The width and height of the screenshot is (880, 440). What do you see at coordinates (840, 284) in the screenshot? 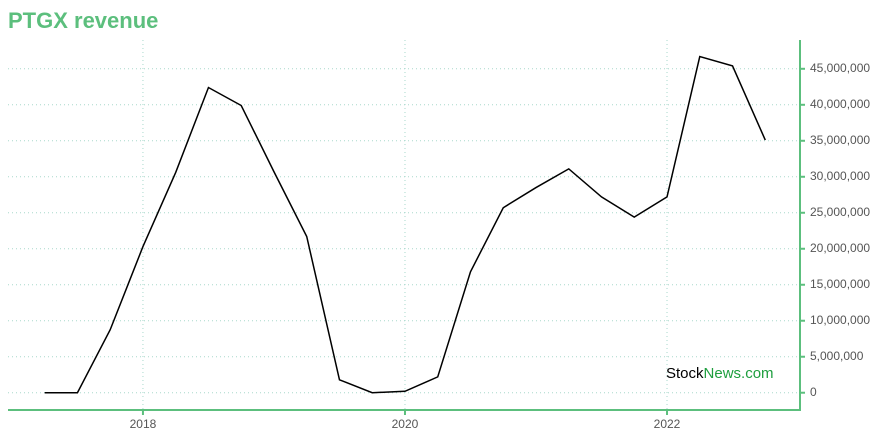
I see `y-tick-label: 15,000,000` at bounding box center [840, 284].